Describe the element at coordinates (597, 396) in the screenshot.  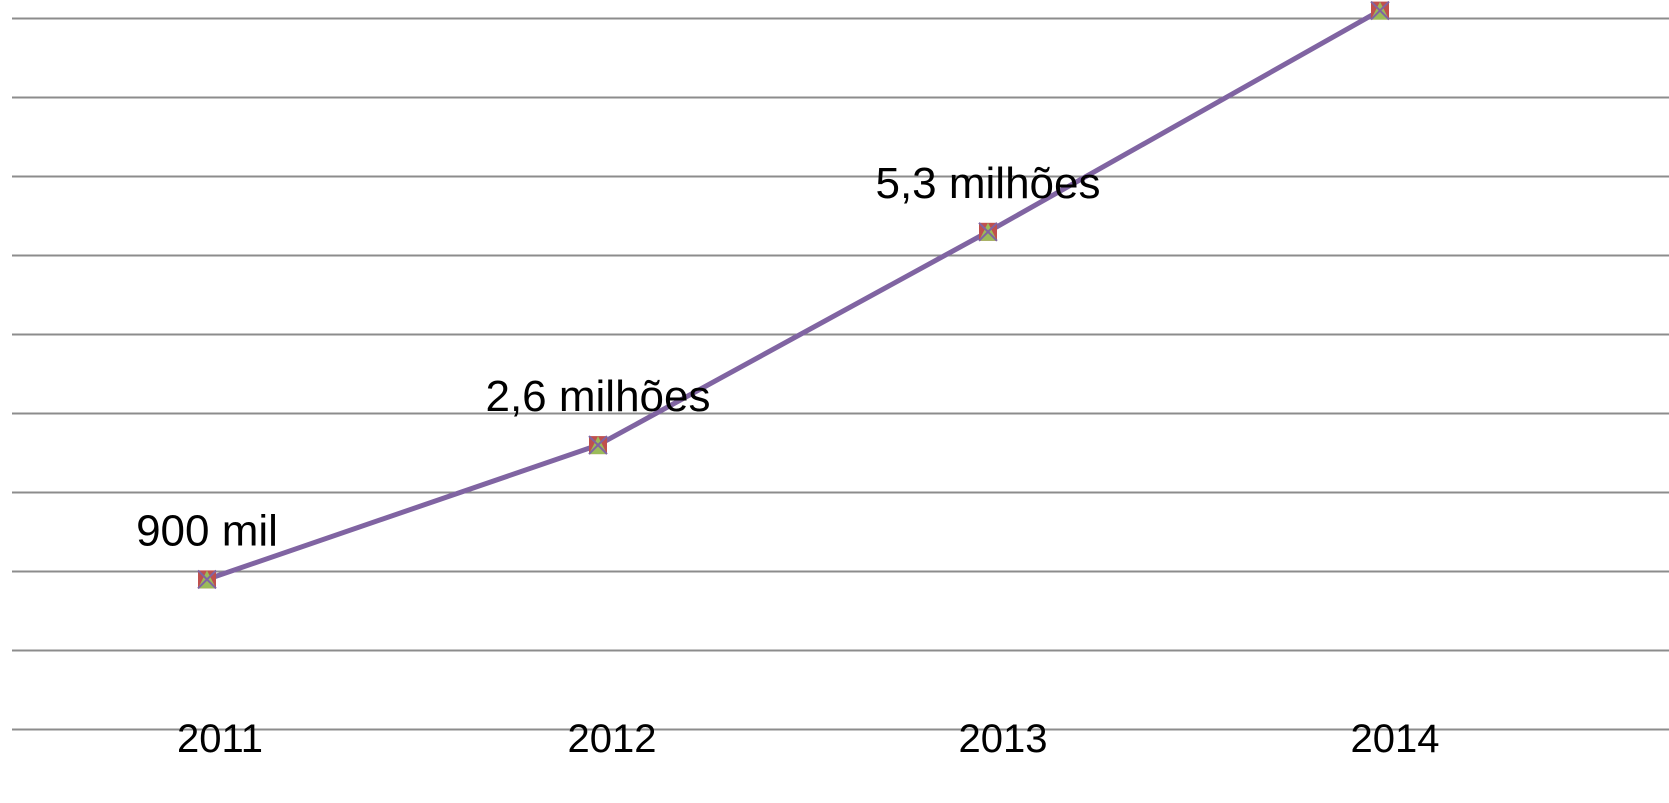
I see `data-label: 2,6 milhões` at that location.